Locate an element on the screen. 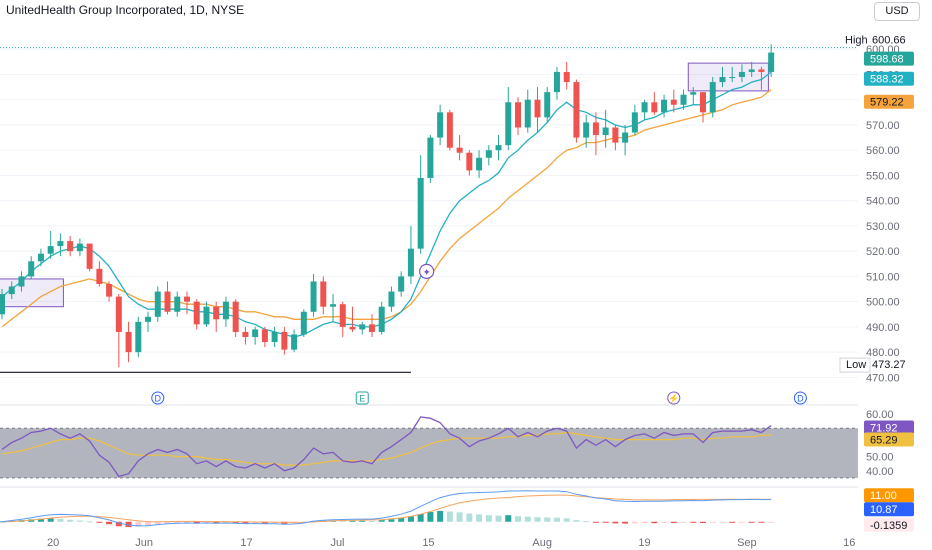 The width and height of the screenshot is (932, 550). macd-hist-tag: -0.1359 is located at coordinates (889, 524).